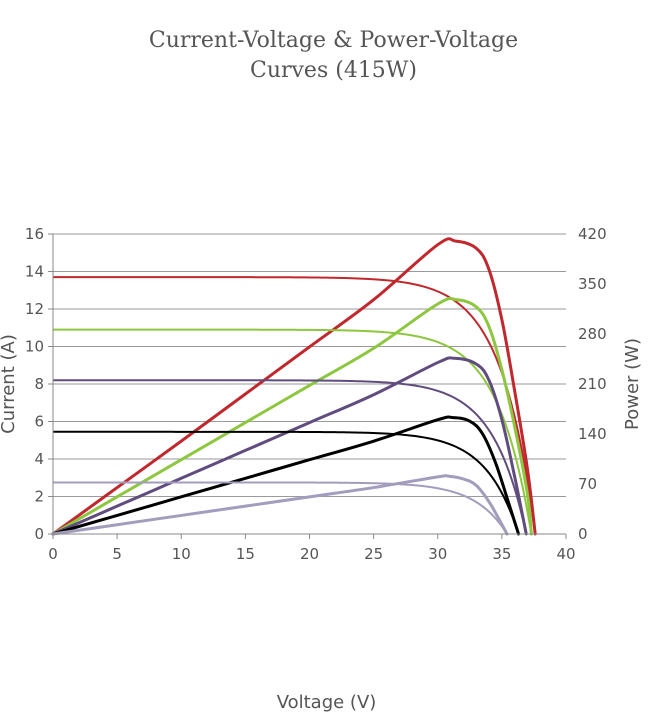 Image resolution: width=653 pixels, height=725 pixels. Describe the element at coordinates (34, 309) in the screenshot. I see `y-left-tick-label: 12` at that location.